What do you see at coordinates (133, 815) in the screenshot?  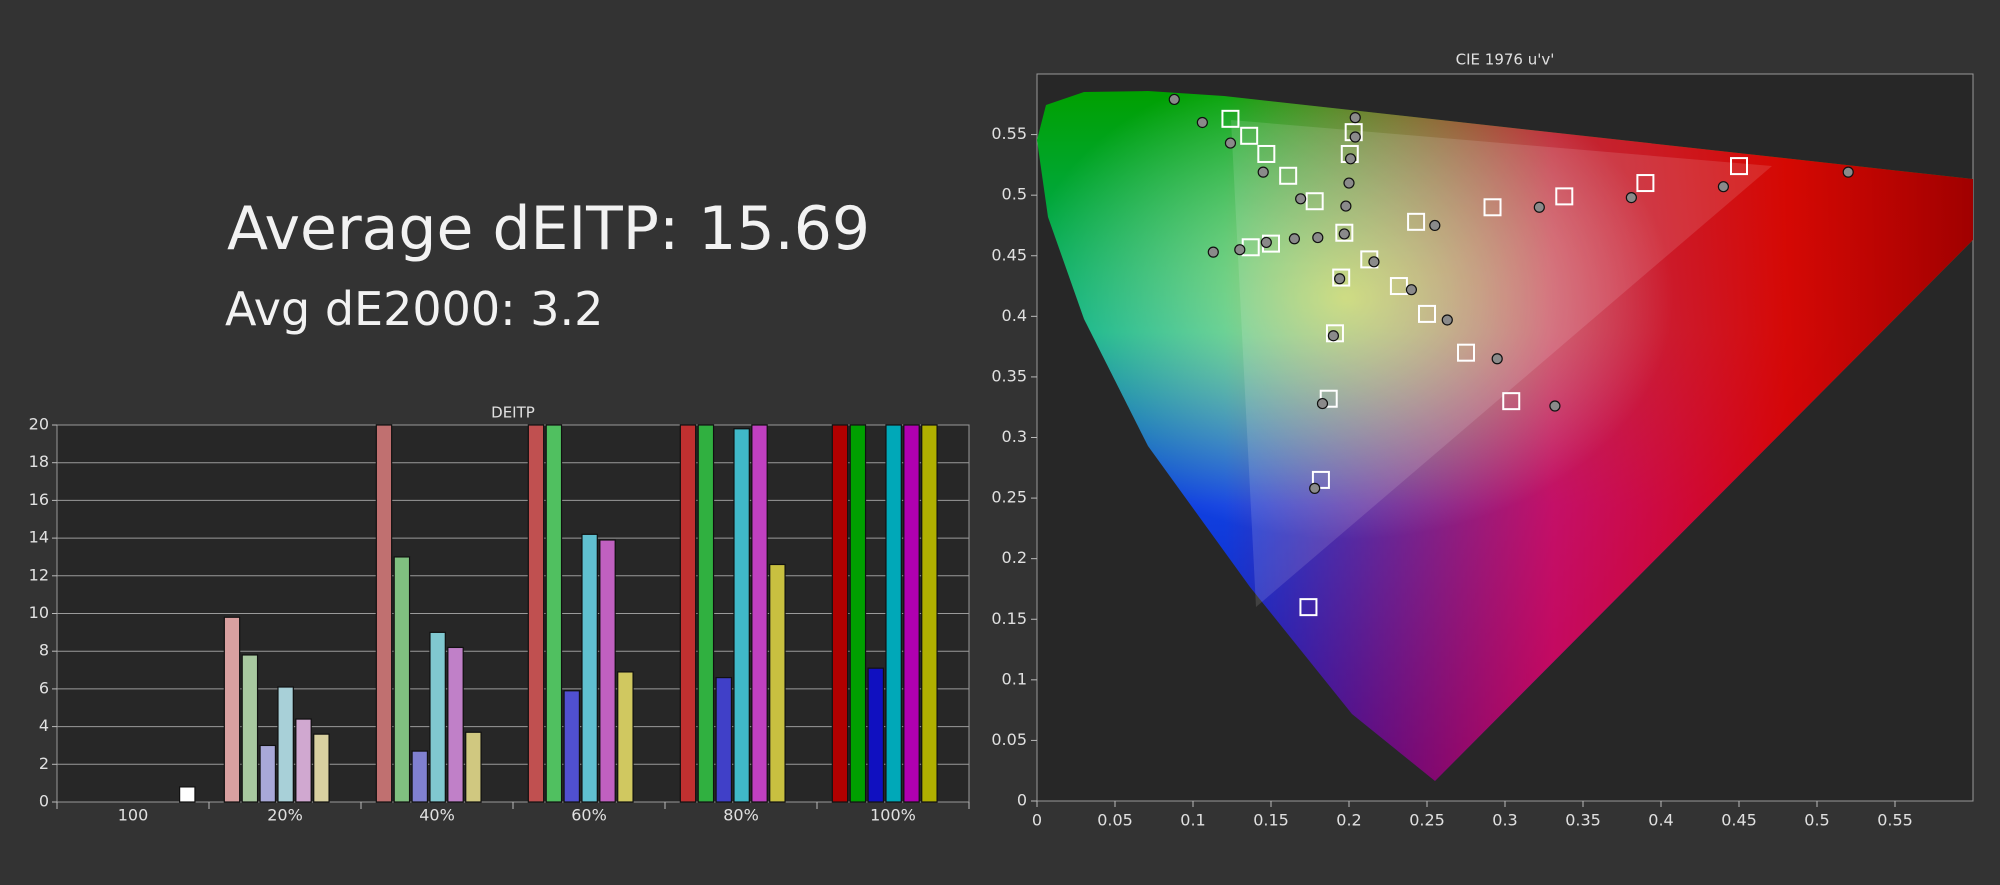 I see `x-tick-label: 100` at bounding box center [133, 815].